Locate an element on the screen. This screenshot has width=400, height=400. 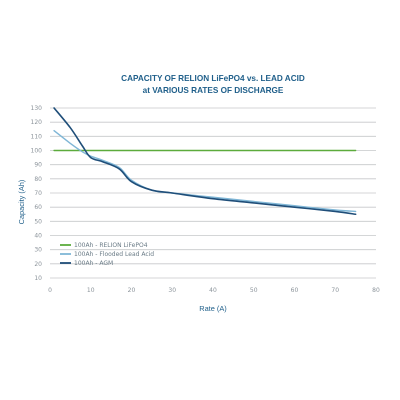
y-tick-label: 100 is located at coordinates (37, 151).